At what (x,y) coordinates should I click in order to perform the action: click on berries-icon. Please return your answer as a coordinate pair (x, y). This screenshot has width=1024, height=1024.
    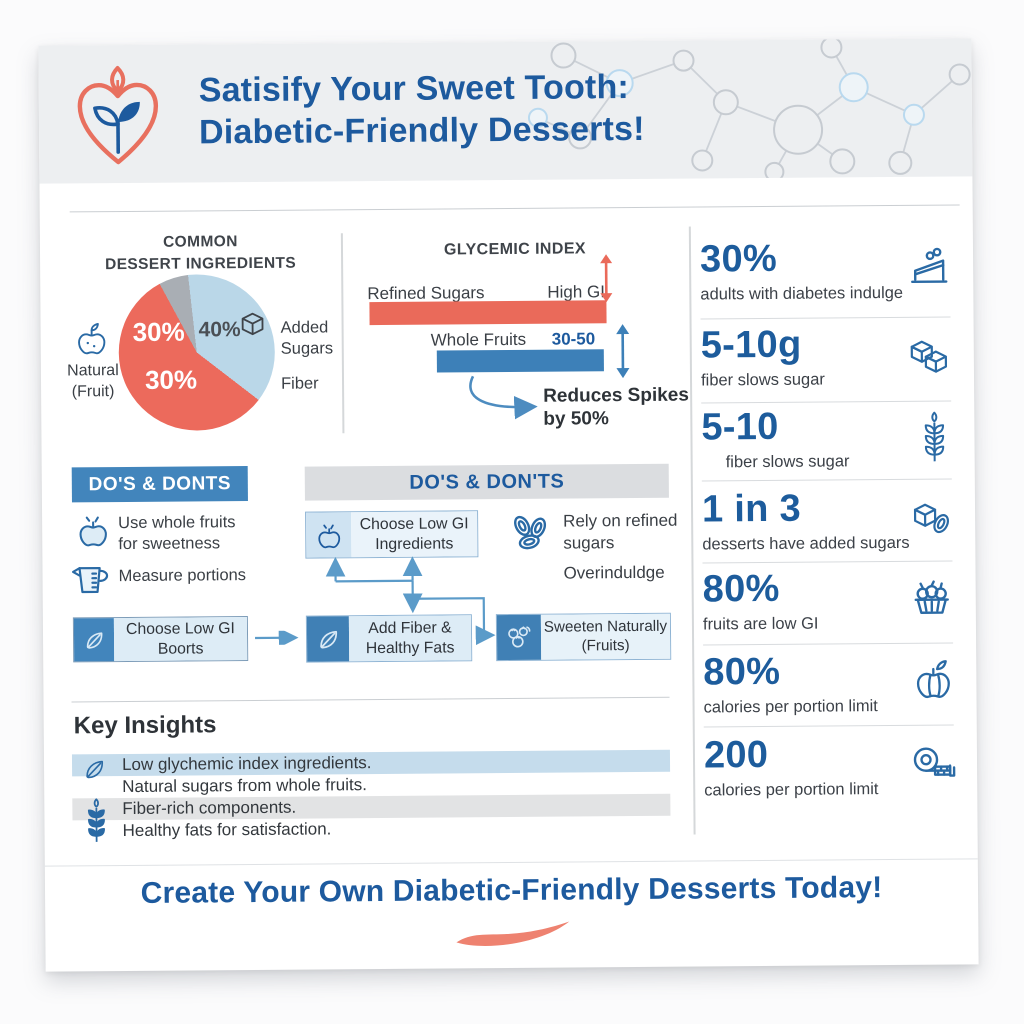
    Looking at the image, I should click on (519, 636).